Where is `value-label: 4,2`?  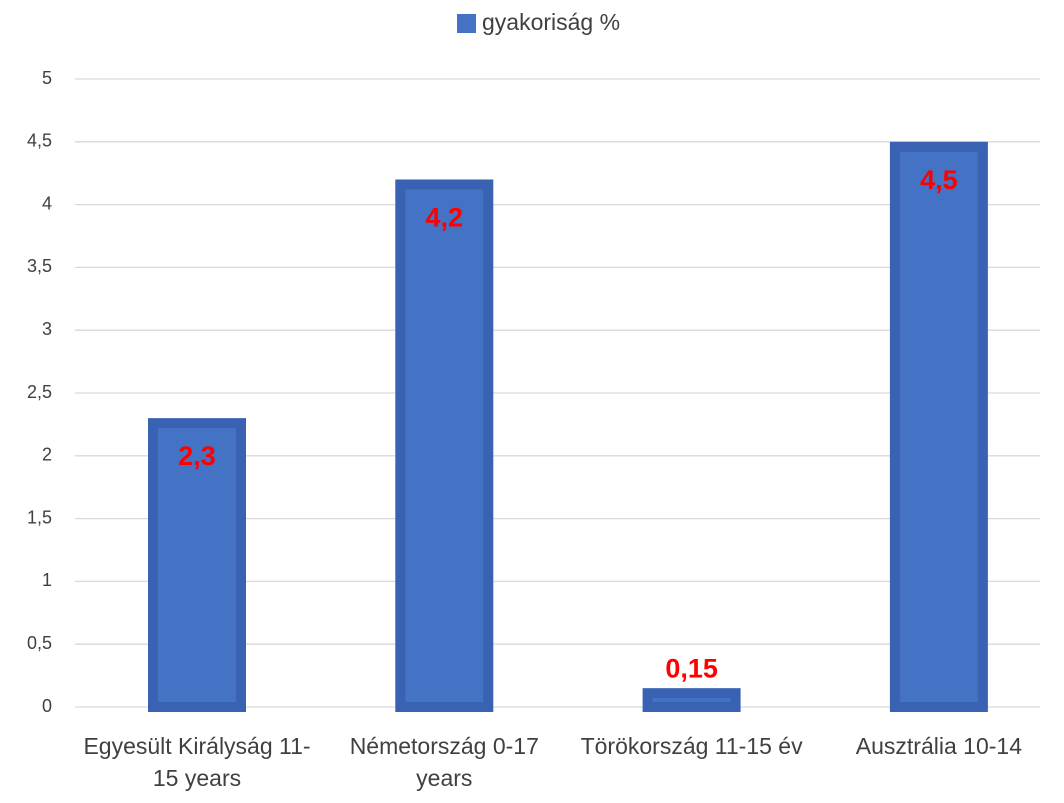 value-label: 4,2 is located at coordinates (445, 218).